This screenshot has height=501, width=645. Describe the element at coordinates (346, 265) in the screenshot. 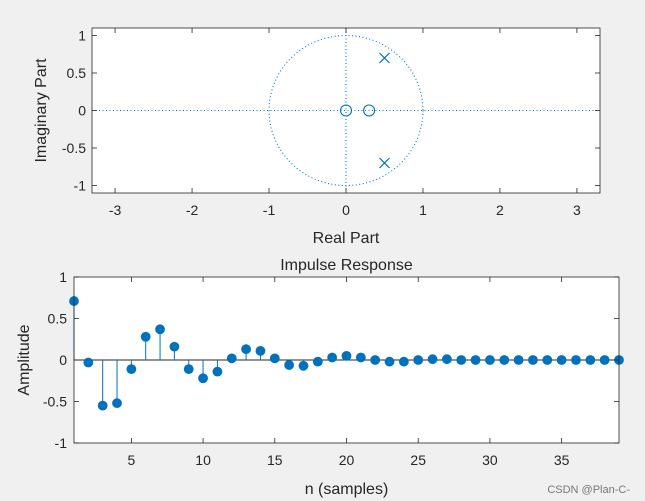

I see `impulse-title: Impulse Response` at that location.